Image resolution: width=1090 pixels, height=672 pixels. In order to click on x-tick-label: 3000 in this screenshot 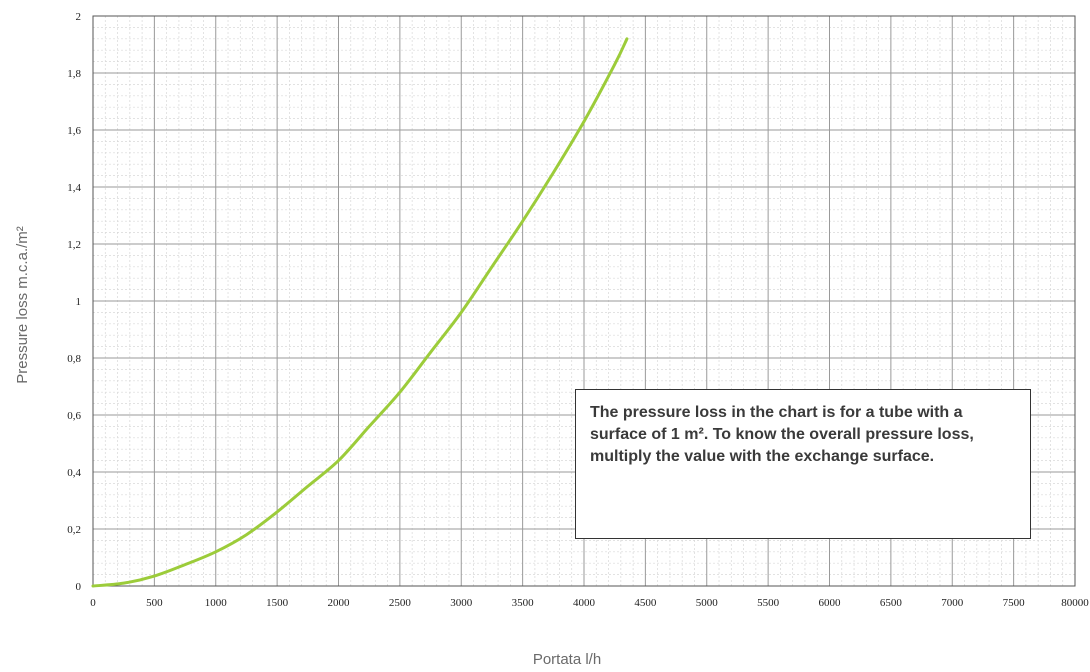, I will do `click(461, 603)`.